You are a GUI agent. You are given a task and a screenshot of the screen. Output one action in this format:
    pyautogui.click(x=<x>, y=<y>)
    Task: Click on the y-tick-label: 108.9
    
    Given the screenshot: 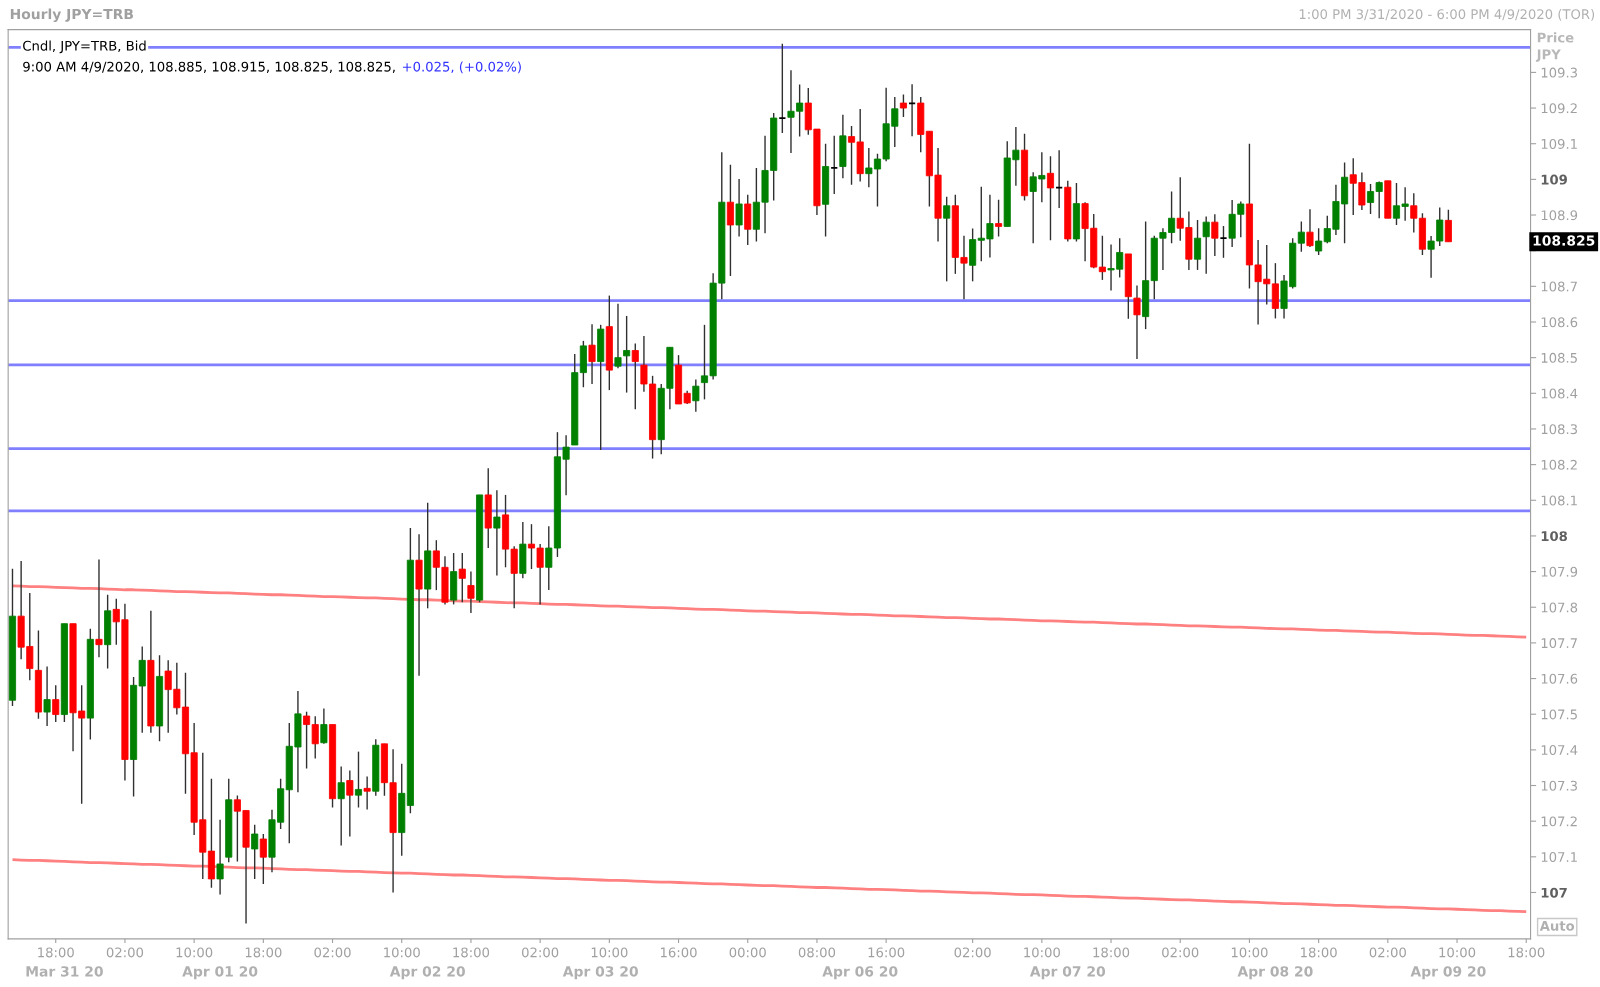 What is the action you would take?
    pyautogui.click(x=1559, y=215)
    